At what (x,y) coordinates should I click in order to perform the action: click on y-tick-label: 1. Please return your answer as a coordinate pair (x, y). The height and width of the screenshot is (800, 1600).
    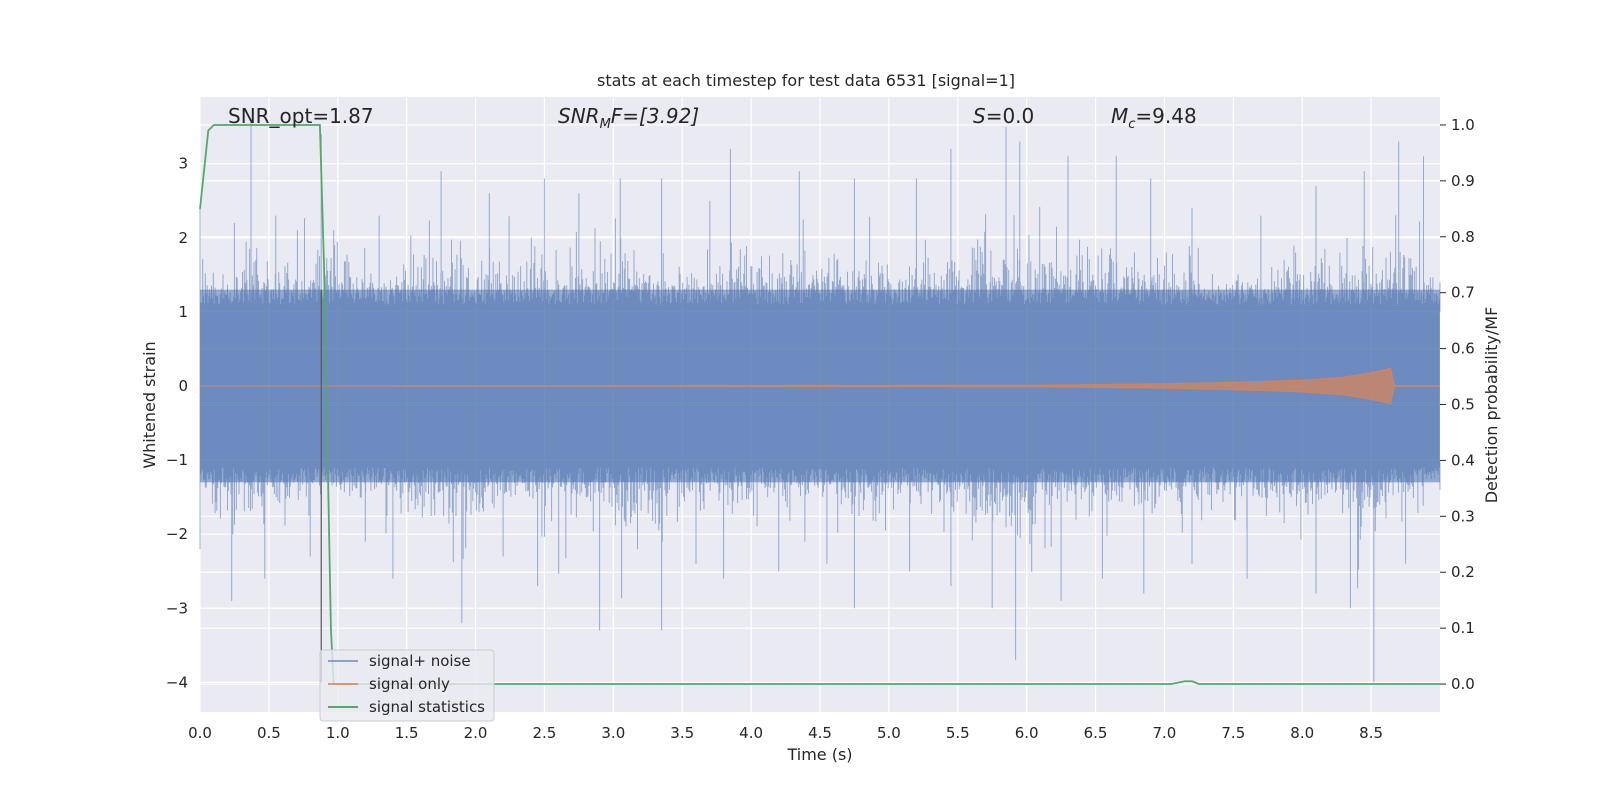
    Looking at the image, I should click on (183, 312).